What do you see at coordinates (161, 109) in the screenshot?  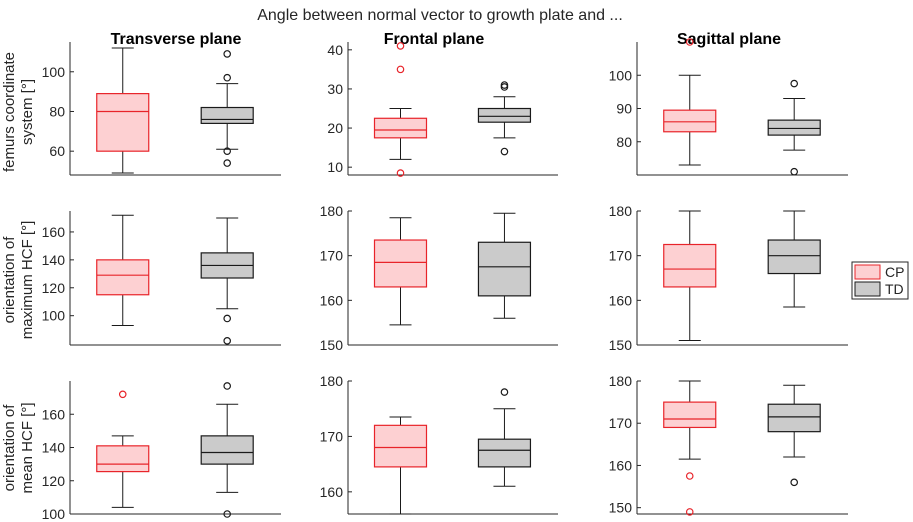 I see `panel-r0-c0: 60 80 100` at bounding box center [161, 109].